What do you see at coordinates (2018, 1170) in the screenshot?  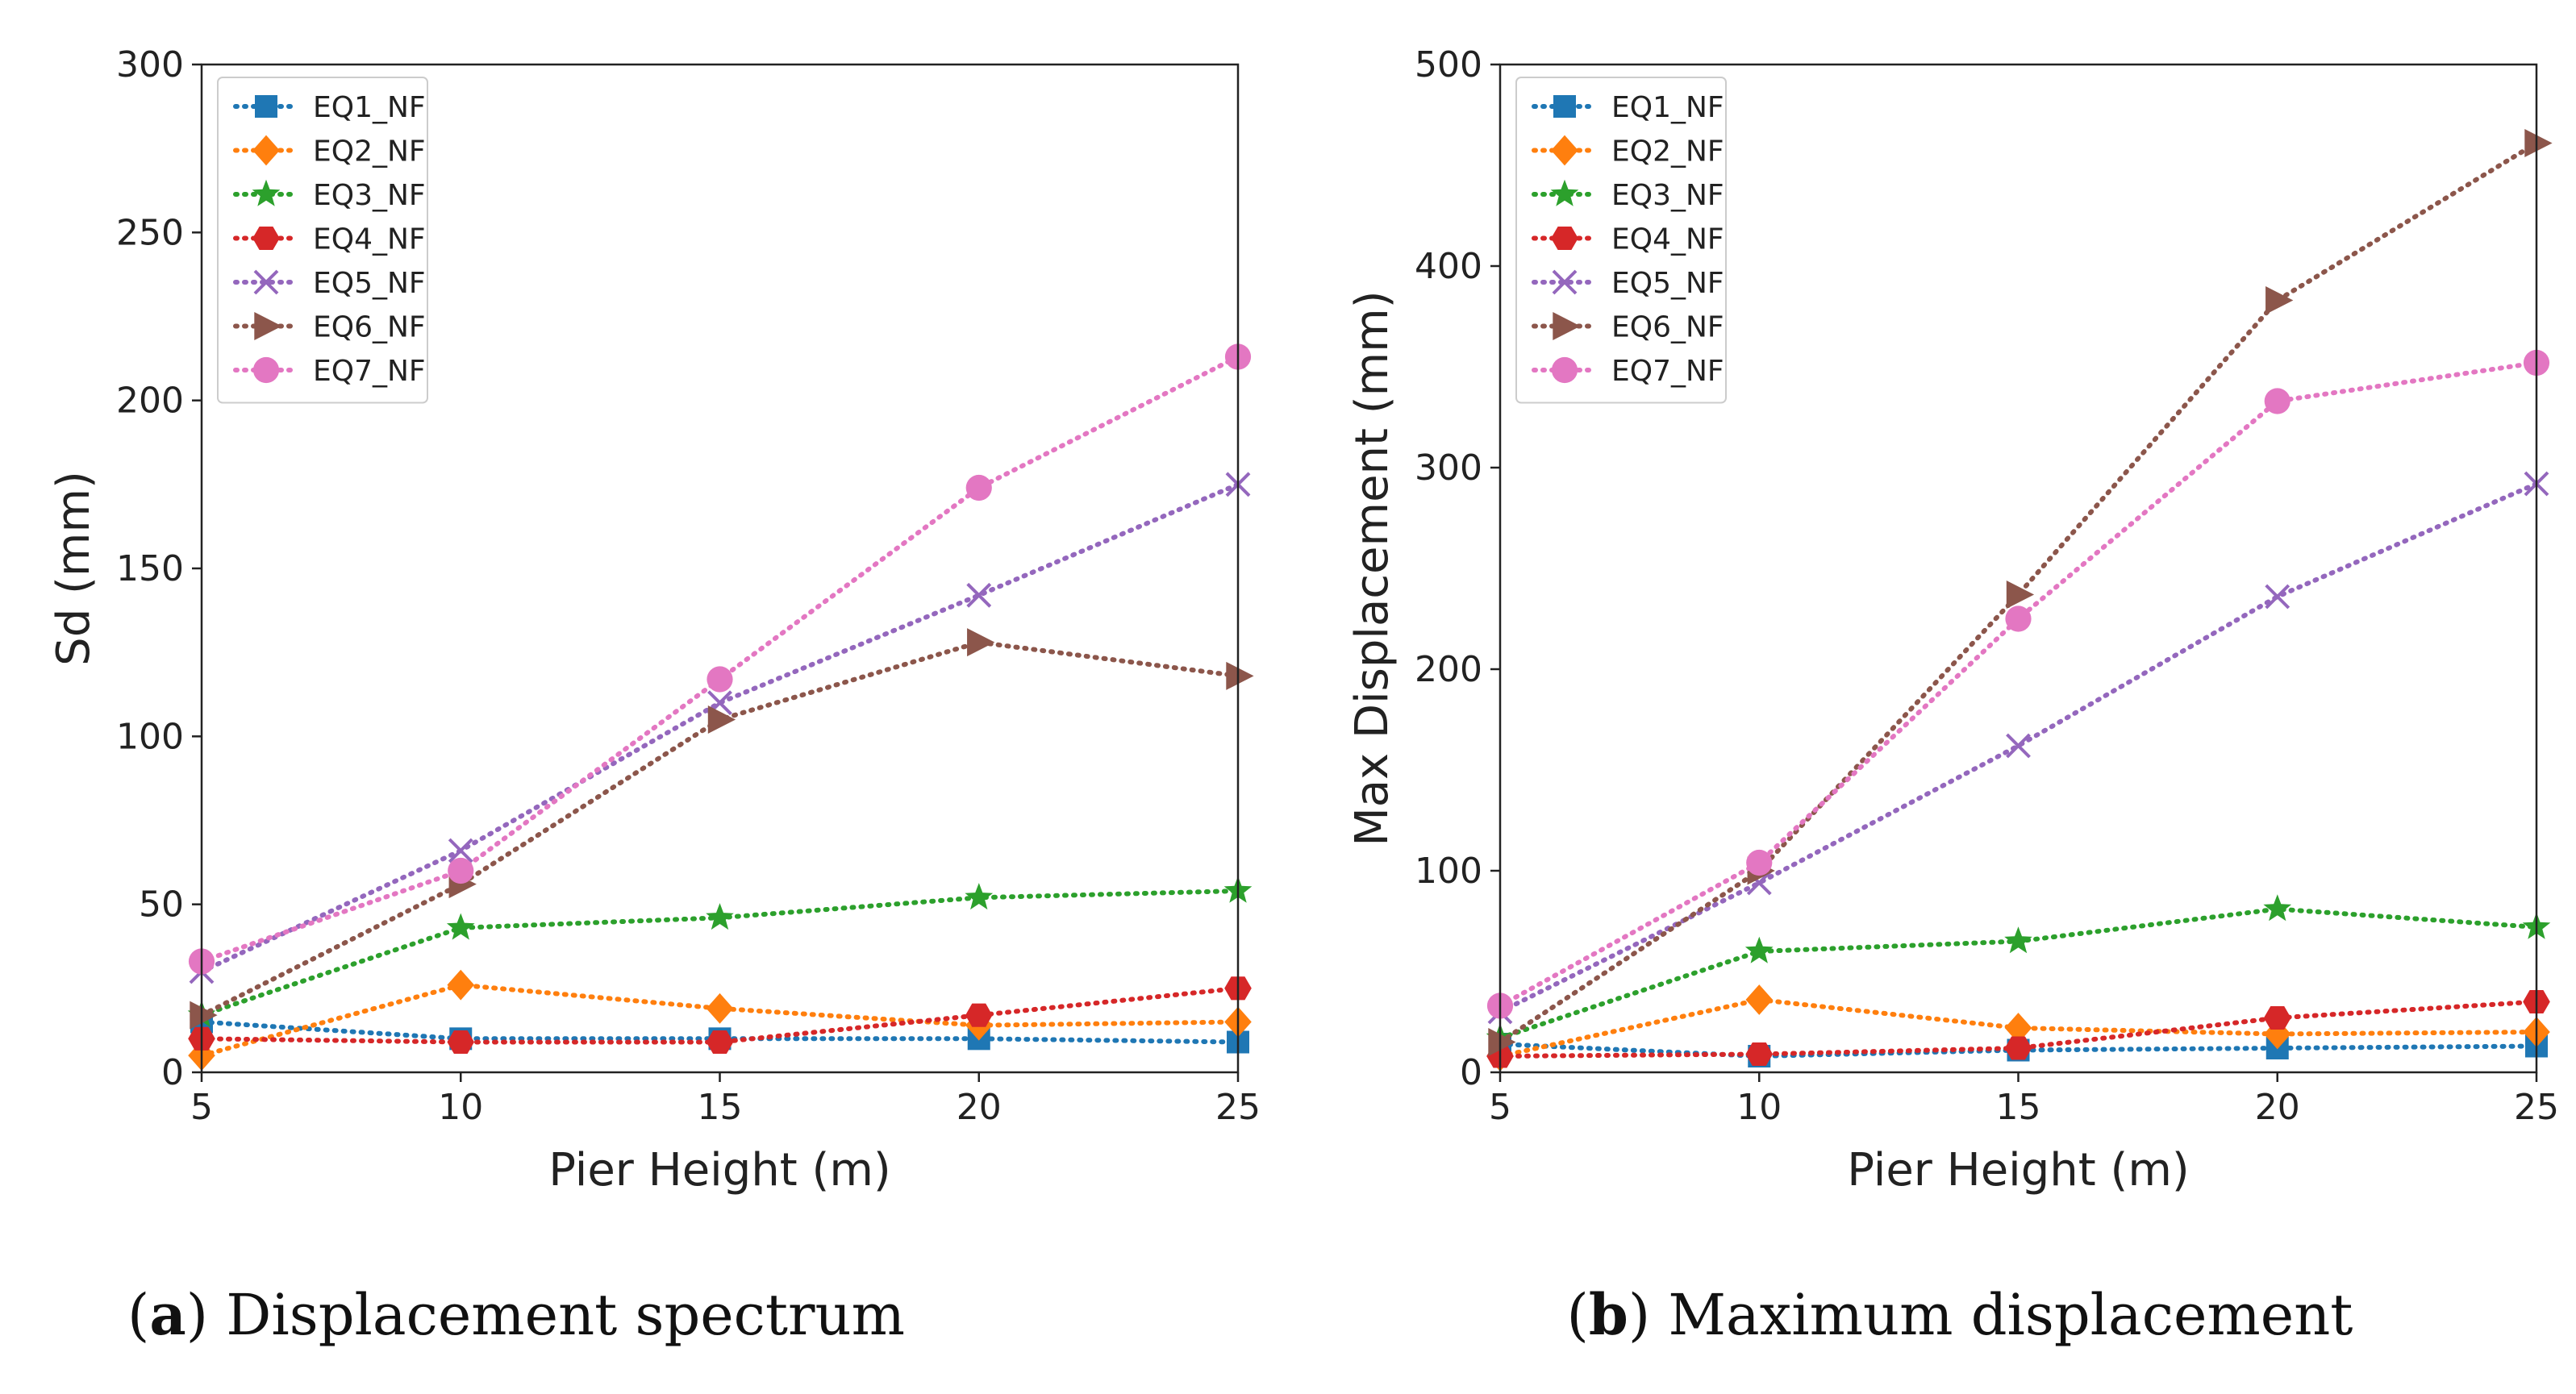 I see `chart-1-xlabel: Pier Height (m)` at bounding box center [2018, 1170].